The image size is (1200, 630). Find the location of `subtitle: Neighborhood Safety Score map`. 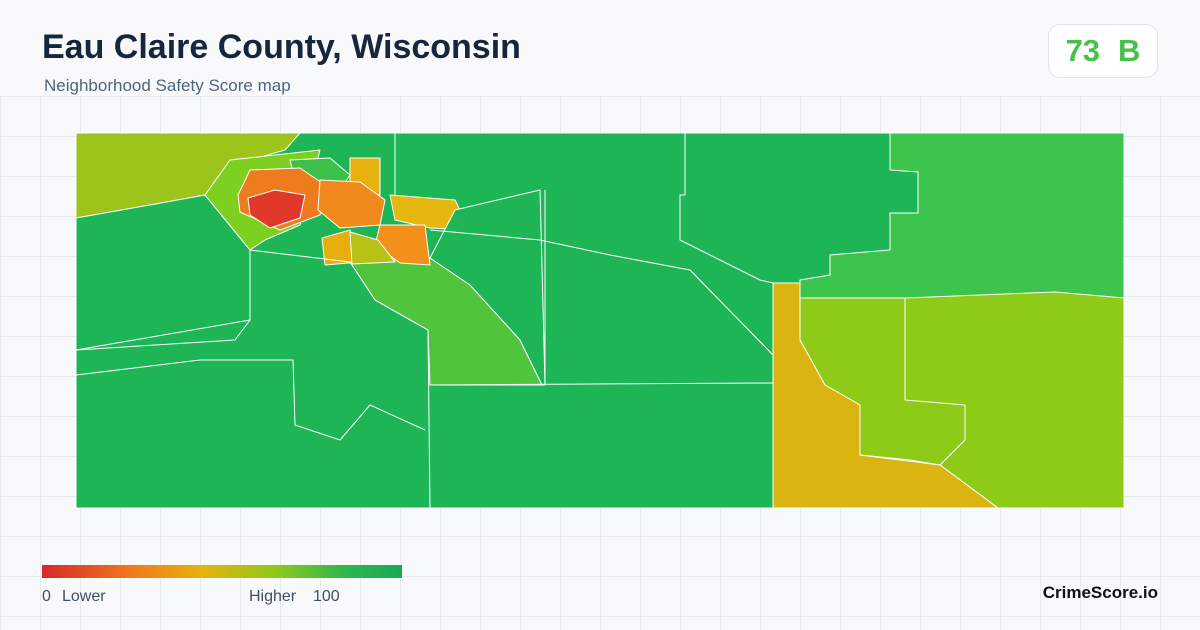

subtitle: Neighborhood Safety Score map is located at coordinates (167, 85).